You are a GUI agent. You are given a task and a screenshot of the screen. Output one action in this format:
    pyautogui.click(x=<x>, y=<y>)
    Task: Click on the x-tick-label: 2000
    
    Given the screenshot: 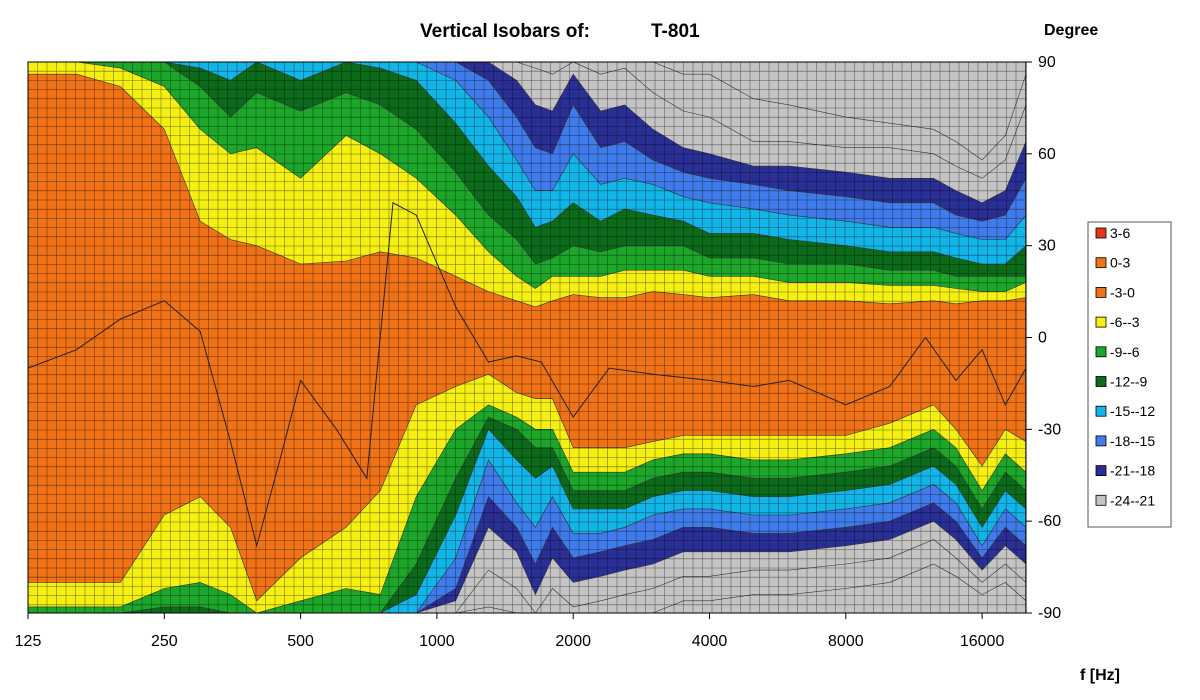 What is the action you would take?
    pyautogui.click(x=573, y=641)
    